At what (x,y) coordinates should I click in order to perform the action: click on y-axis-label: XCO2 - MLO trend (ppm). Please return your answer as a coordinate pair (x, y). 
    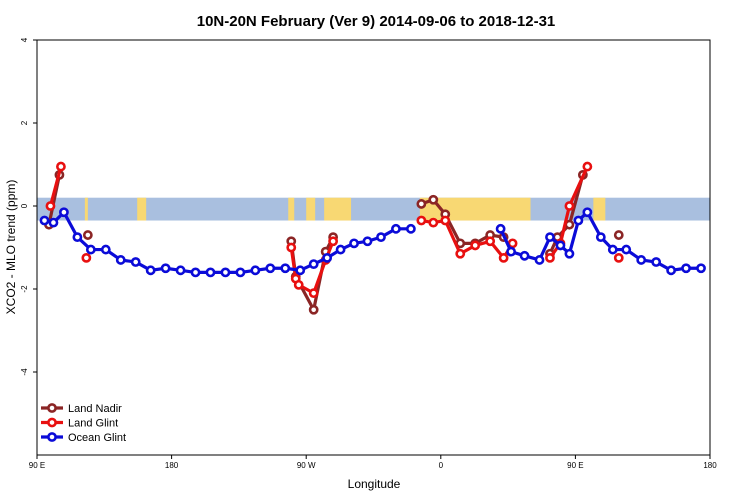
    Looking at the image, I should click on (11, 247).